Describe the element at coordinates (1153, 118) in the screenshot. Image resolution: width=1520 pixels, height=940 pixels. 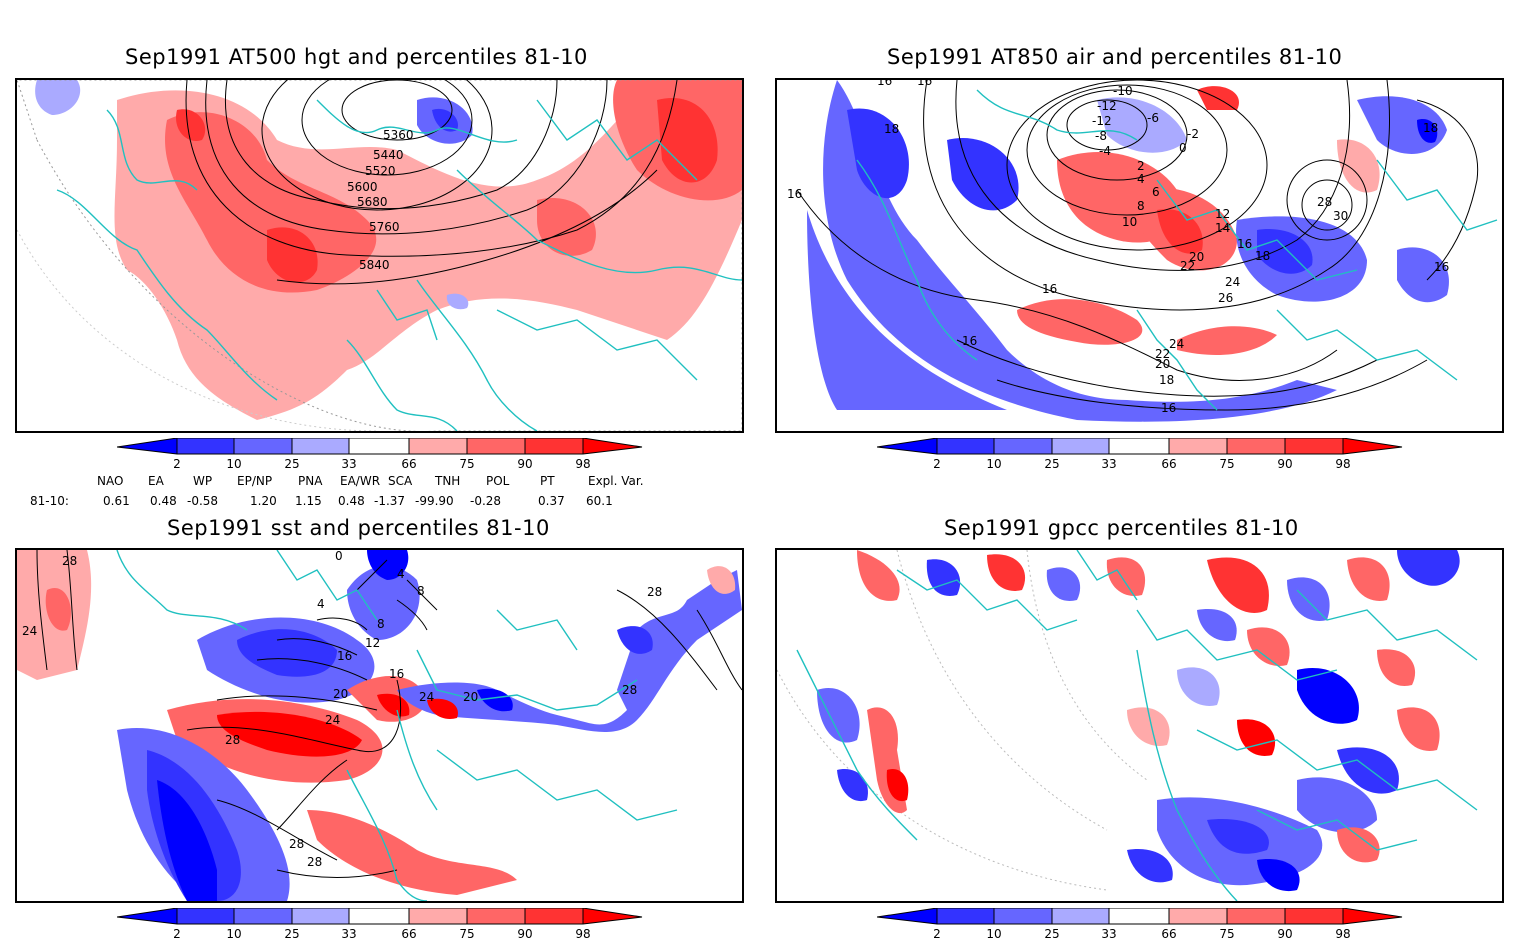
I see `contour-label: -6` at that location.